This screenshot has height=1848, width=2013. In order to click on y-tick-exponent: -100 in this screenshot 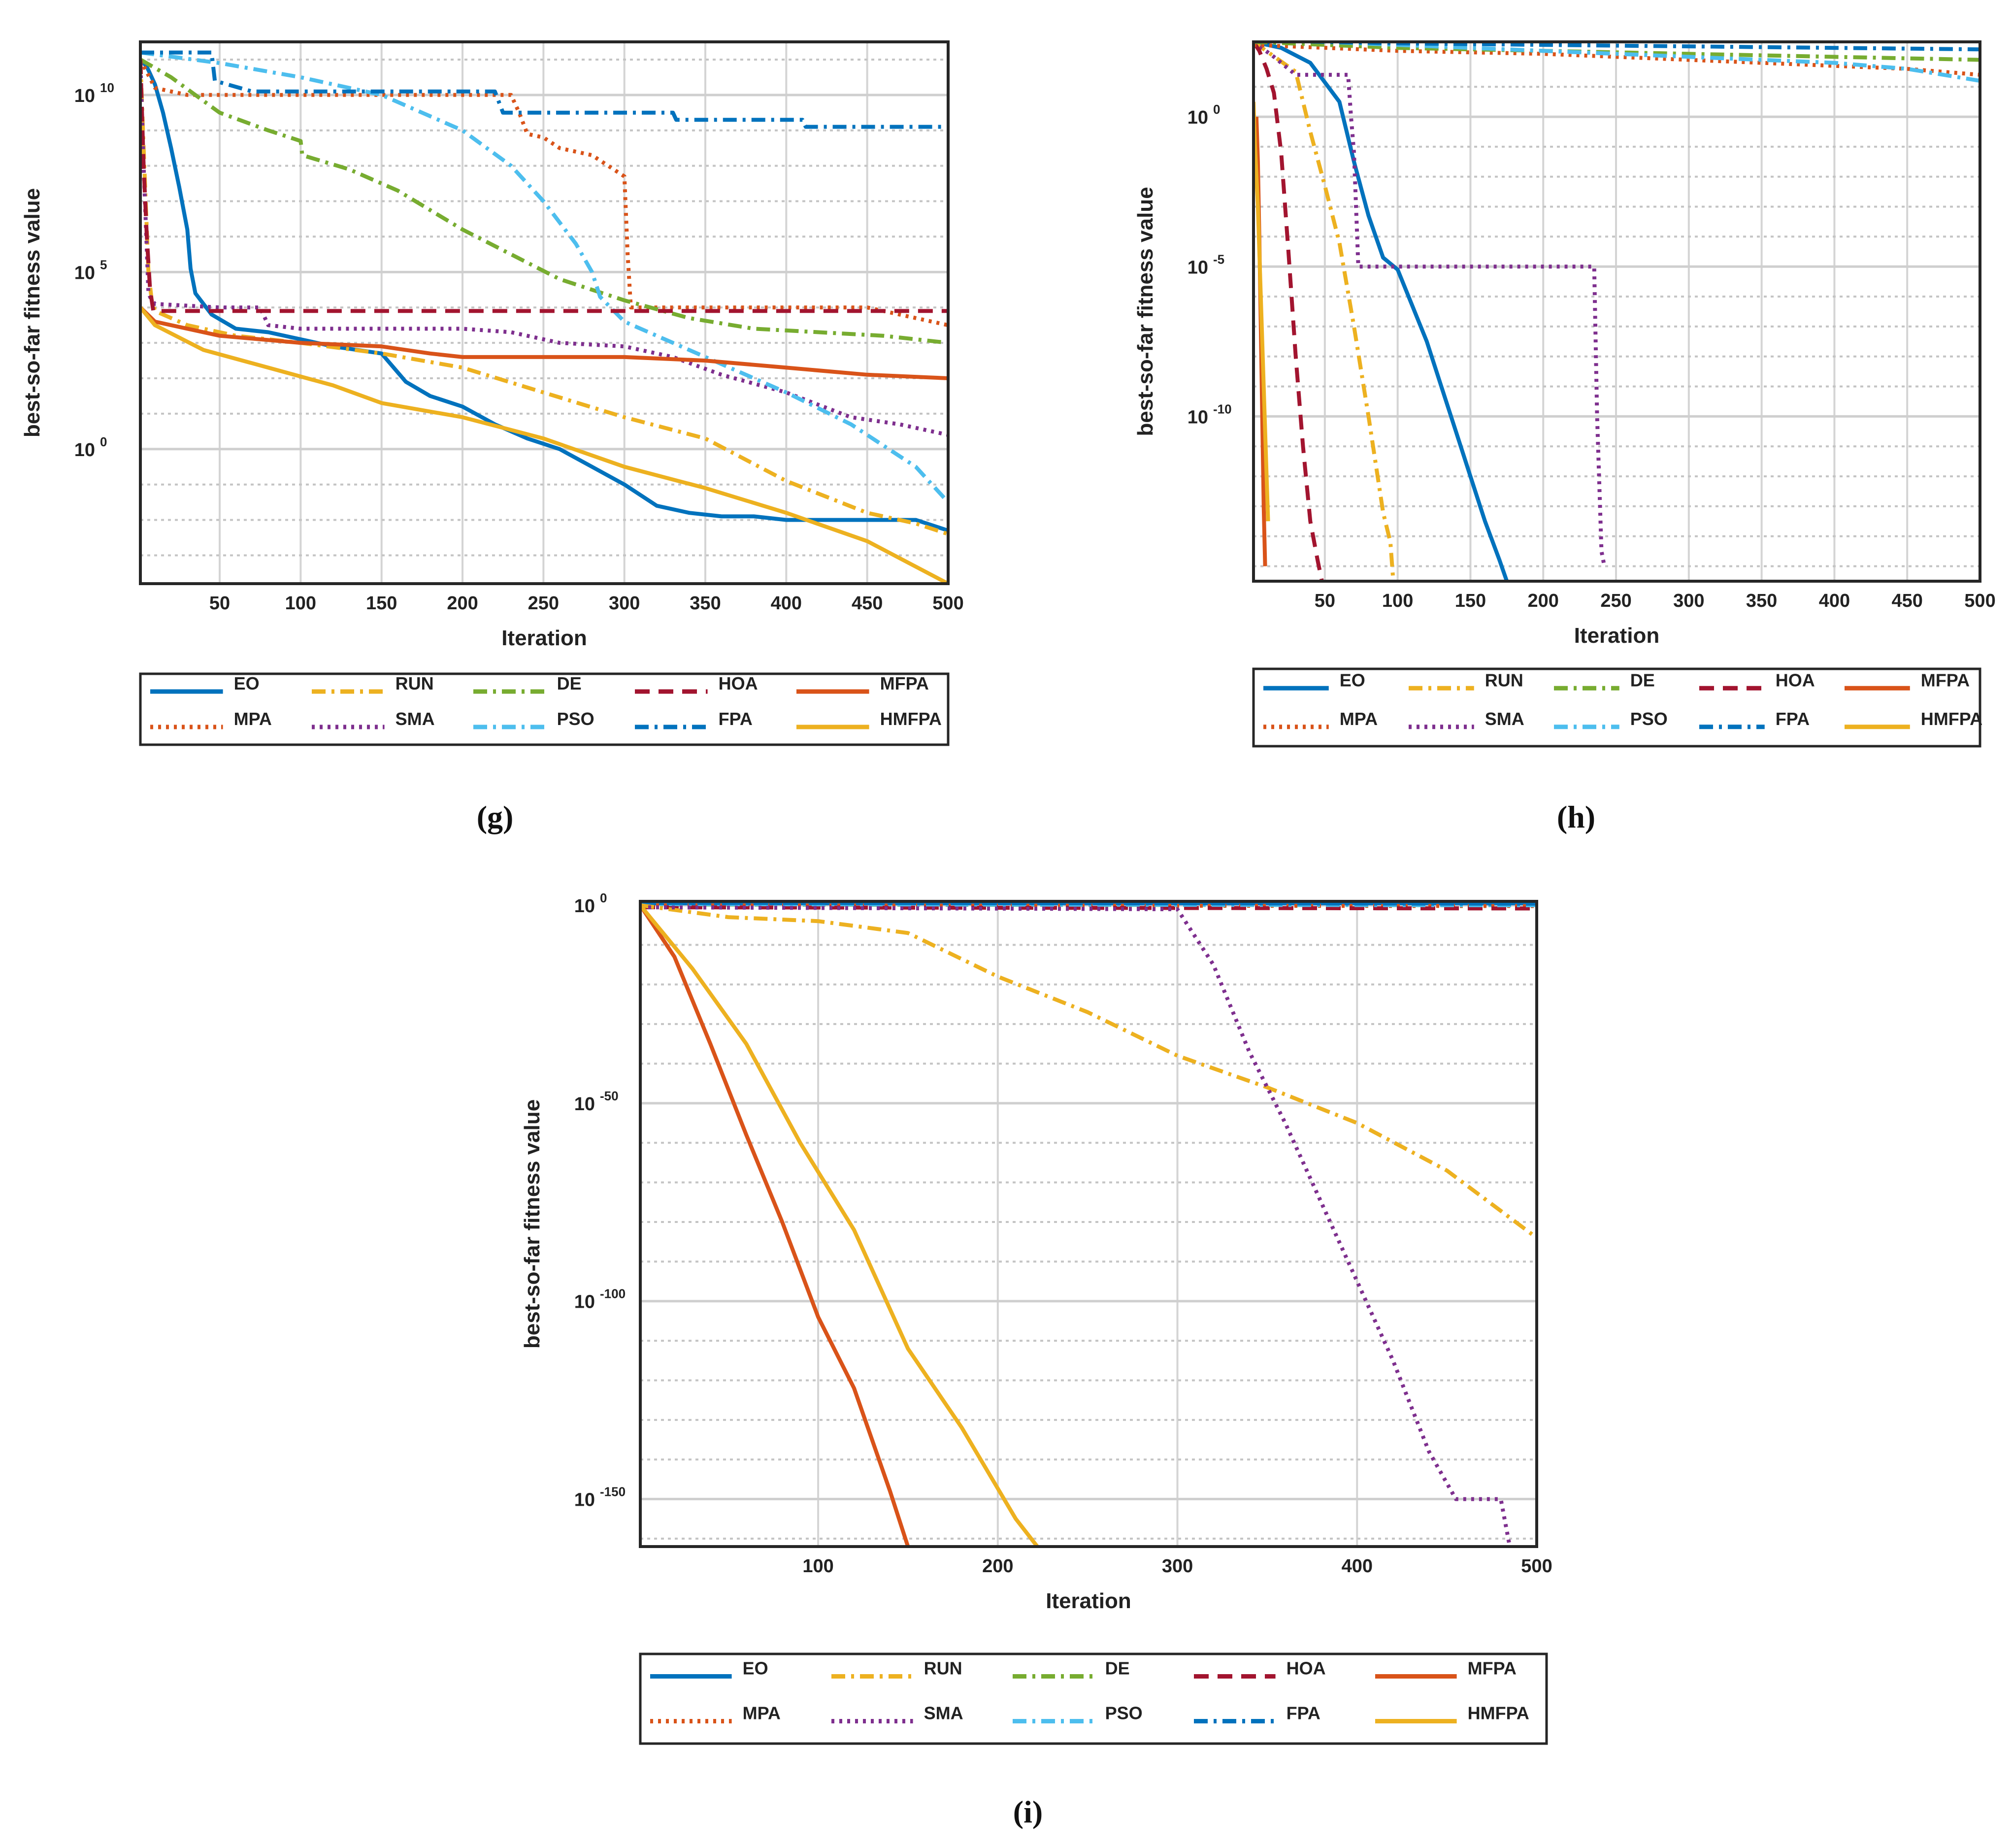, I will do `click(613, 1294)`.